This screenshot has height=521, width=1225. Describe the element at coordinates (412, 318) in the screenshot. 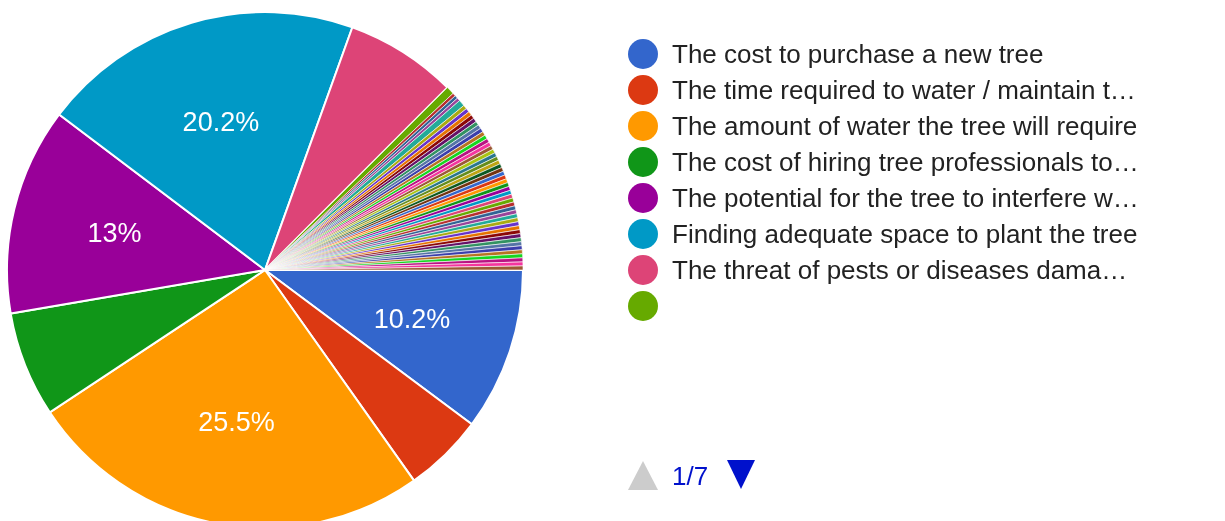

I see `data-label: 10.2%` at that location.